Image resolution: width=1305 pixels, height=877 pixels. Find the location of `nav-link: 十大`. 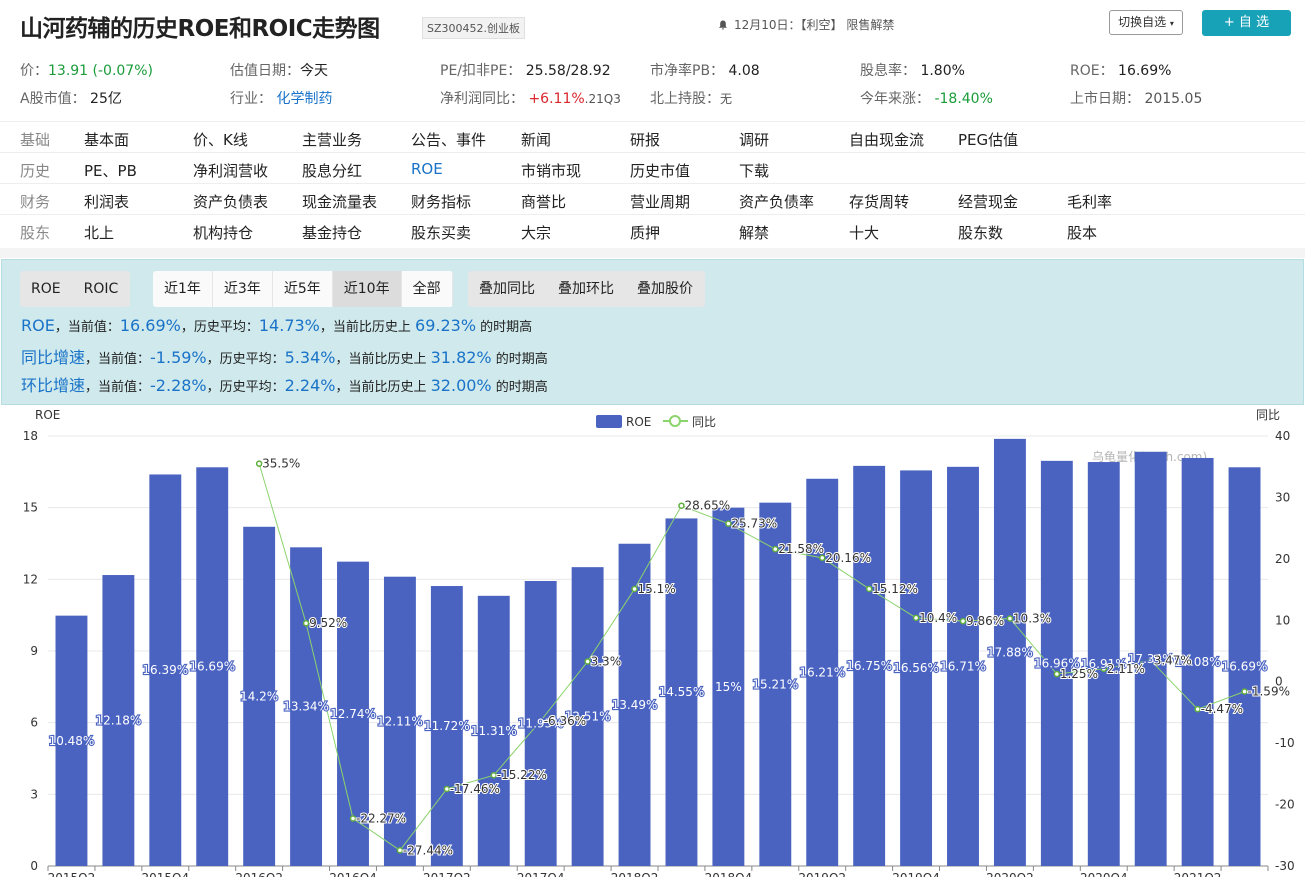

nav-link: 十大 is located at coordinates (864, 233).